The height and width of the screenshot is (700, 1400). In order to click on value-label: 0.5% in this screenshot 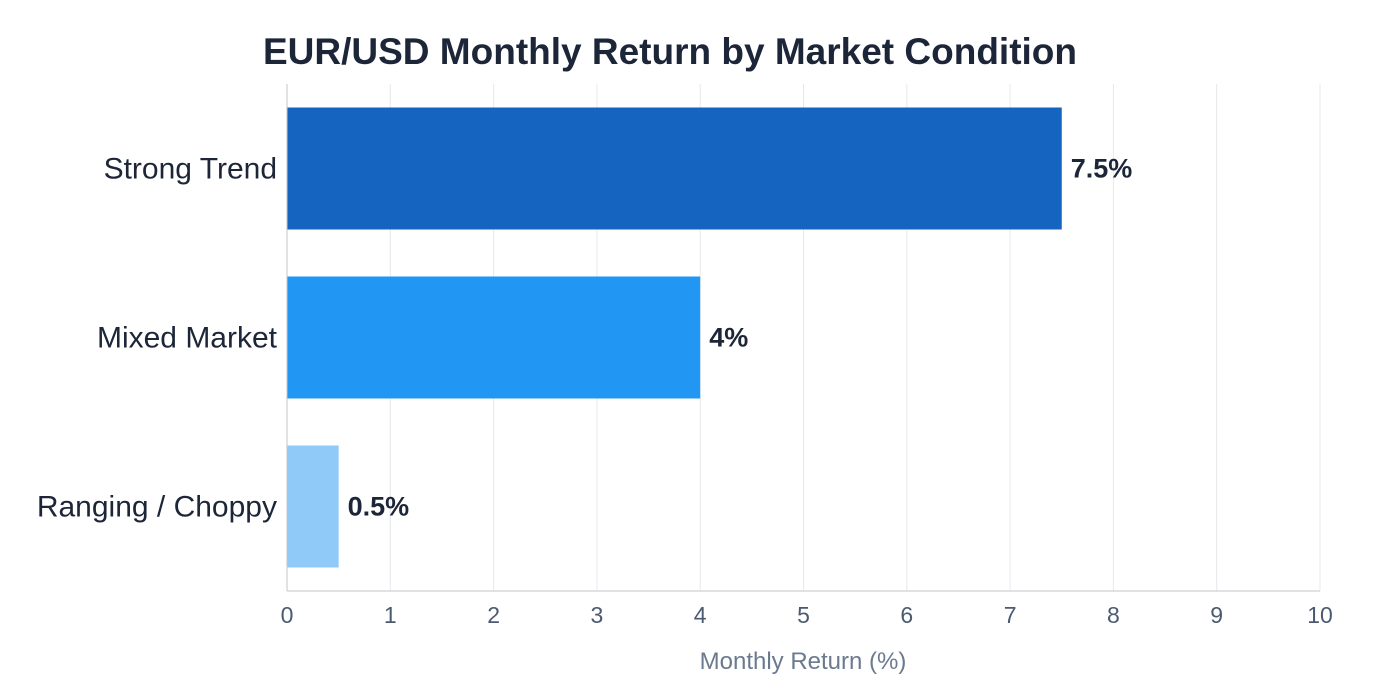, I will do `click(379, 507)`.